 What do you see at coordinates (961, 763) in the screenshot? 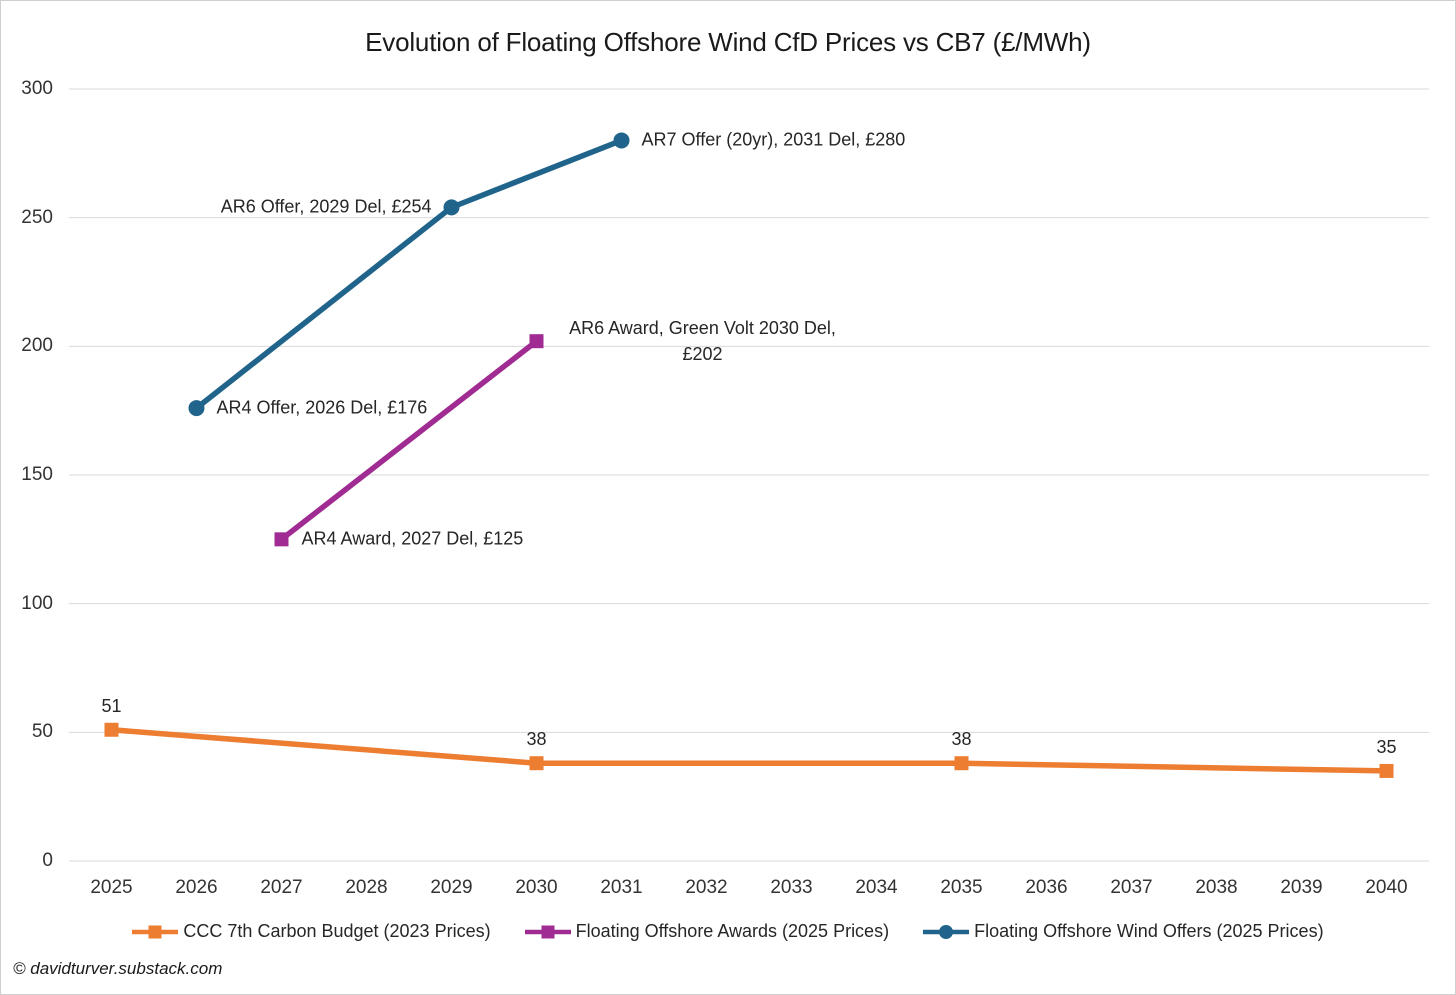
I see `data-point-ccc-7th-carbon-budget-2023-prices-2035` at bounding box center [961, 763].